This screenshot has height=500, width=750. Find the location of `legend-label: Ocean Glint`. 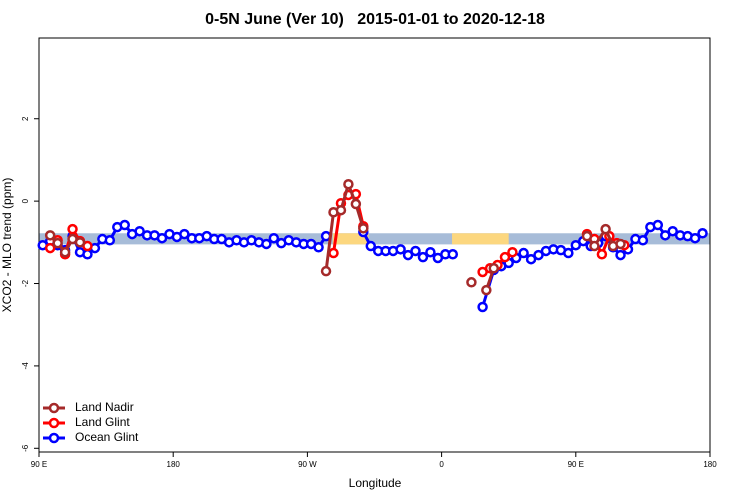

legend-label: Ocean Glint is located at coordinates (107, 437).